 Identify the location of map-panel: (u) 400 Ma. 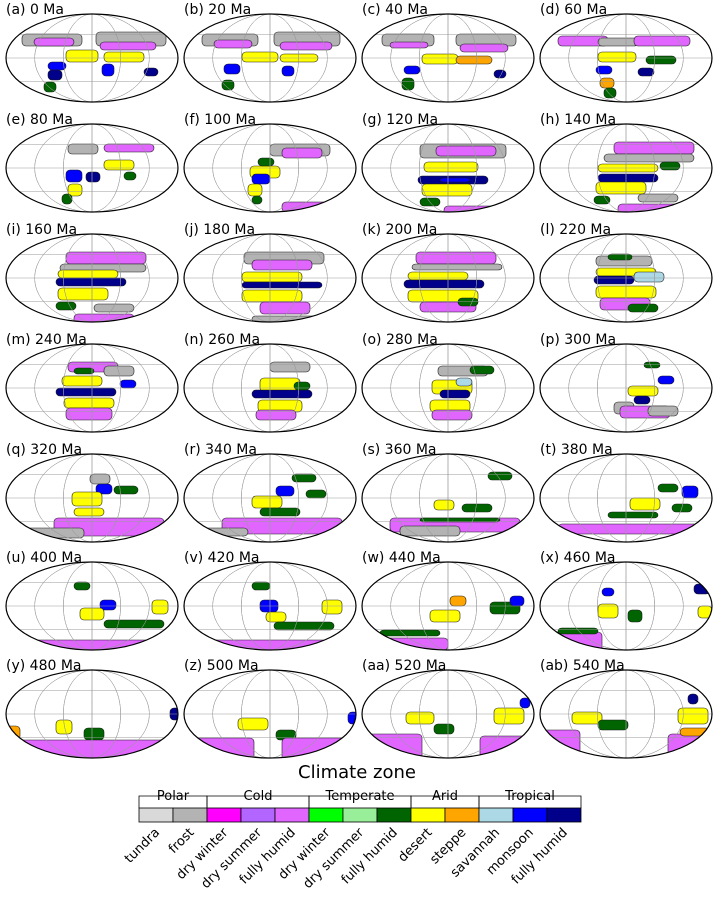
(93, 604).